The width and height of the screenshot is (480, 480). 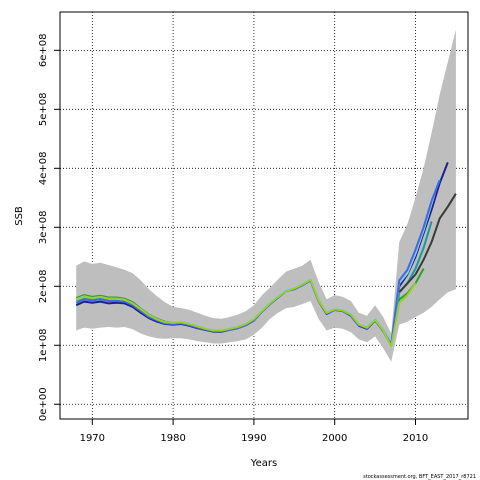 What do you see at coordinates (19, 216) in the screenshot?
I see `y-axis-title: SSB` at bounding box center [19, 216].